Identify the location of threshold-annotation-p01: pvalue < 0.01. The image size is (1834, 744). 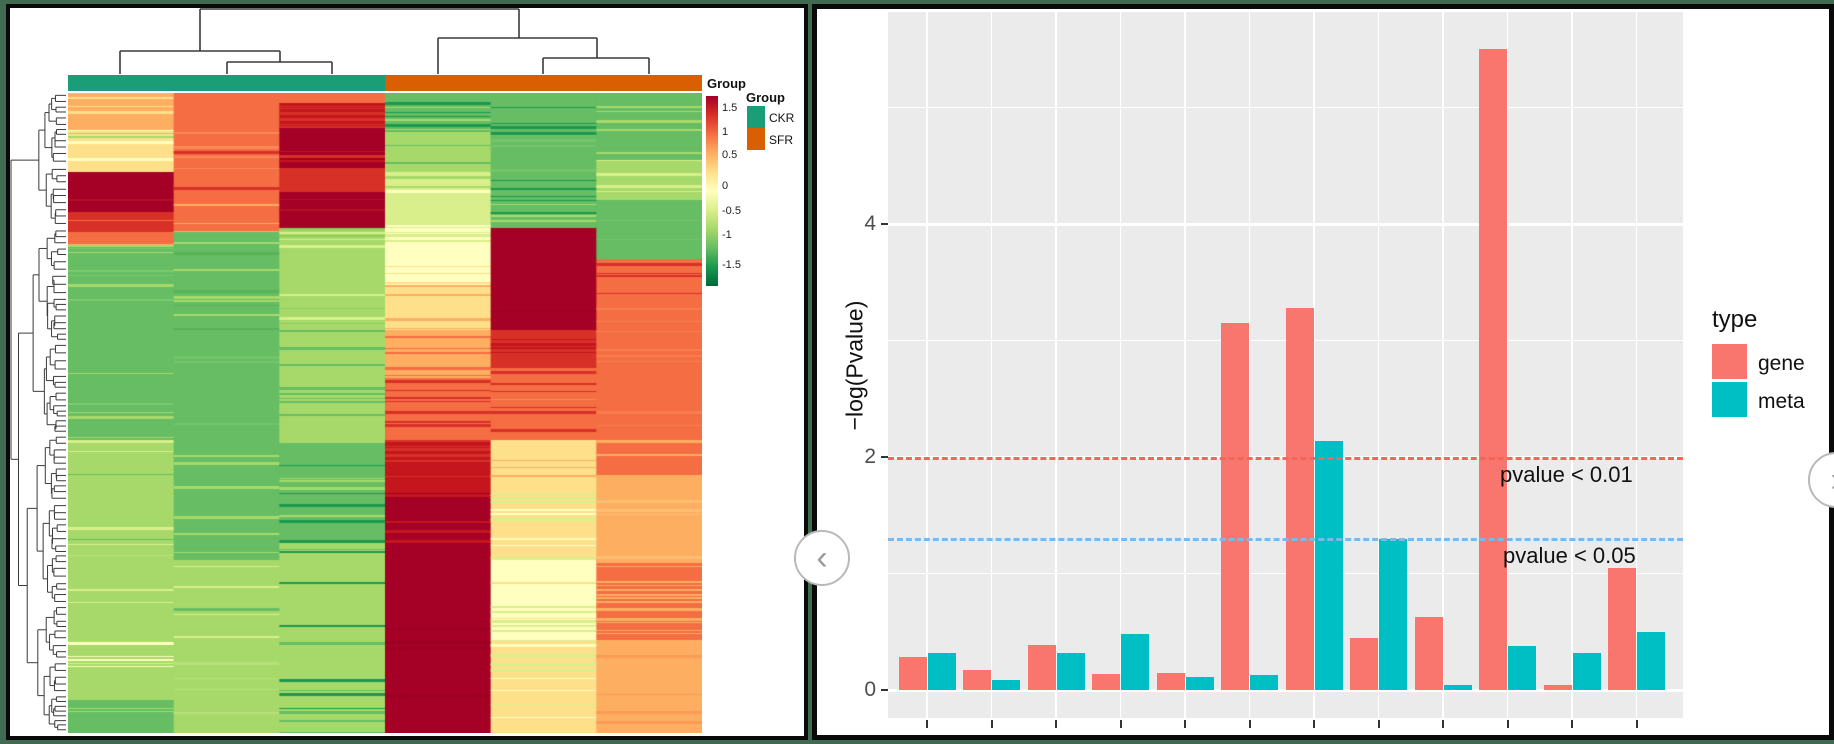
(1566, 474).